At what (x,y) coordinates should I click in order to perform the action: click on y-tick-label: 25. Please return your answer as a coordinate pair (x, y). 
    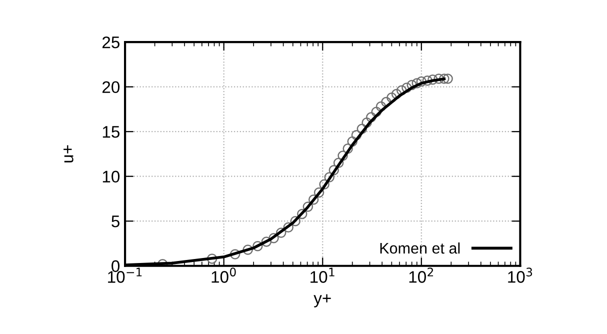
    Looking at the image, I should click on (111, 42).